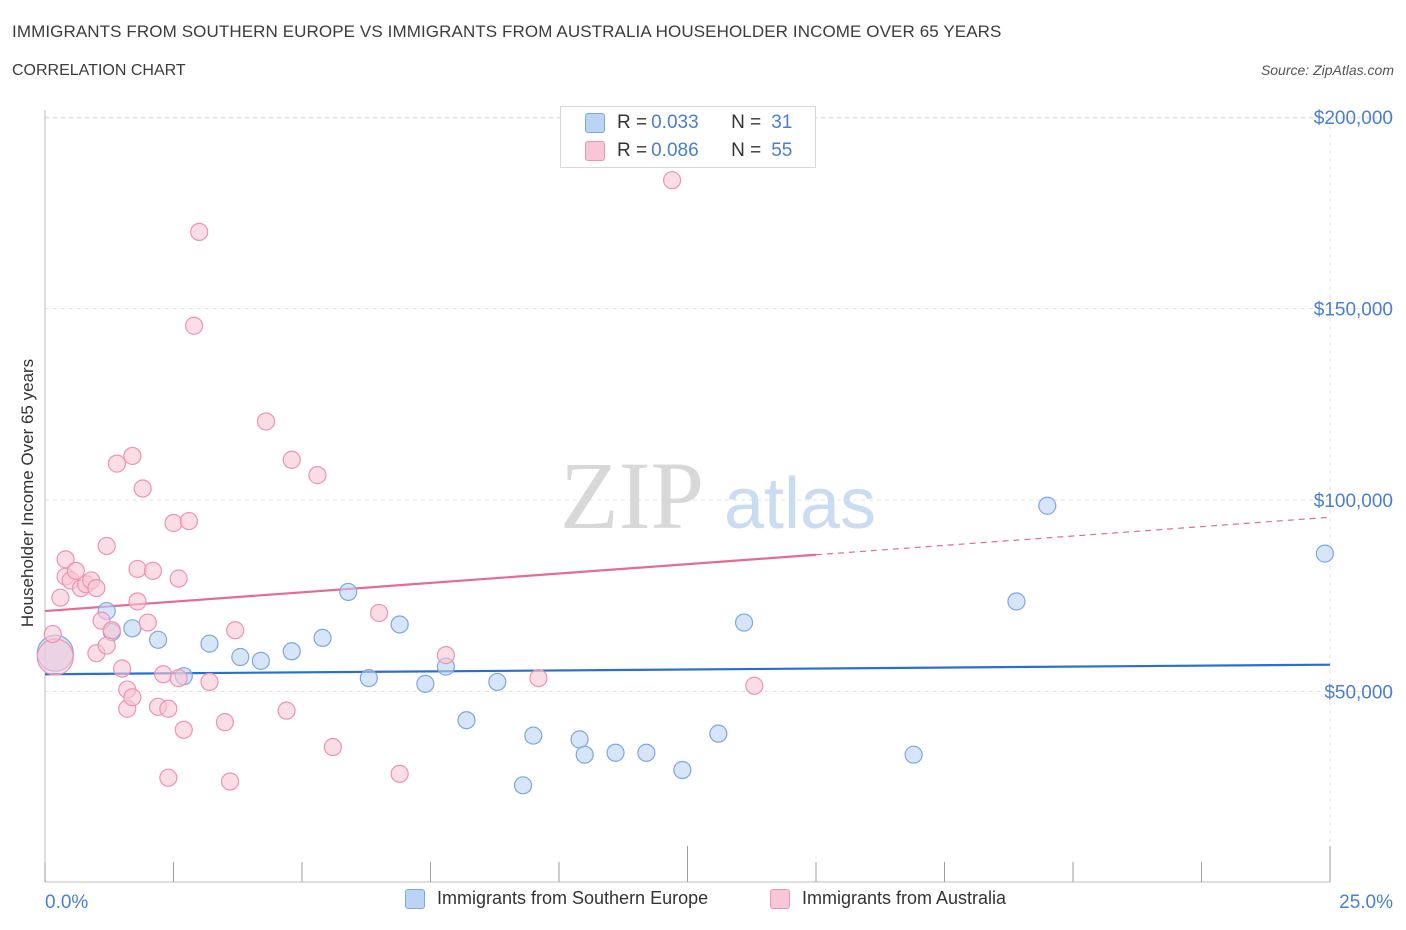  I want to click on pink-swatch, so click(595, 151).